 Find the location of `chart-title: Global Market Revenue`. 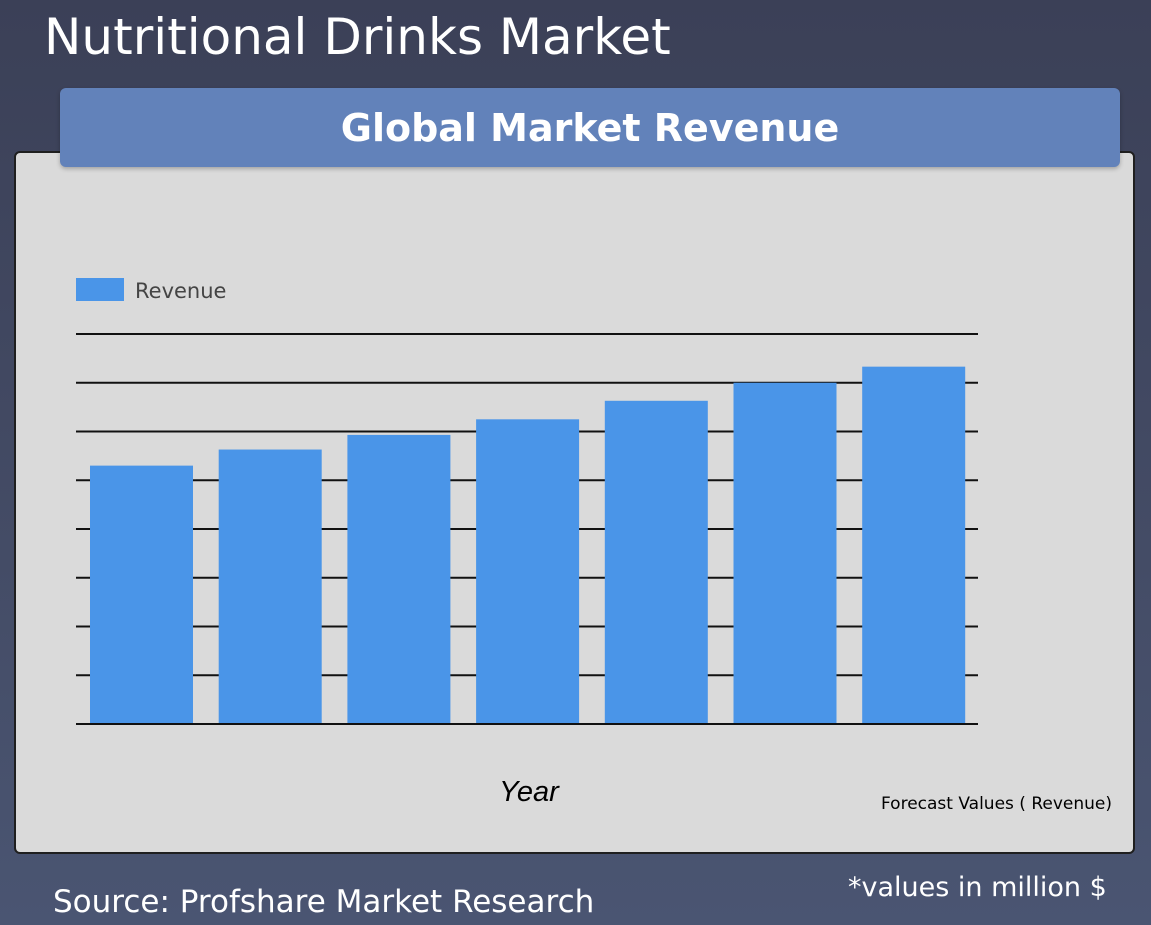

chart-title: Global Market Revenue is located at coordinates (590, 127).